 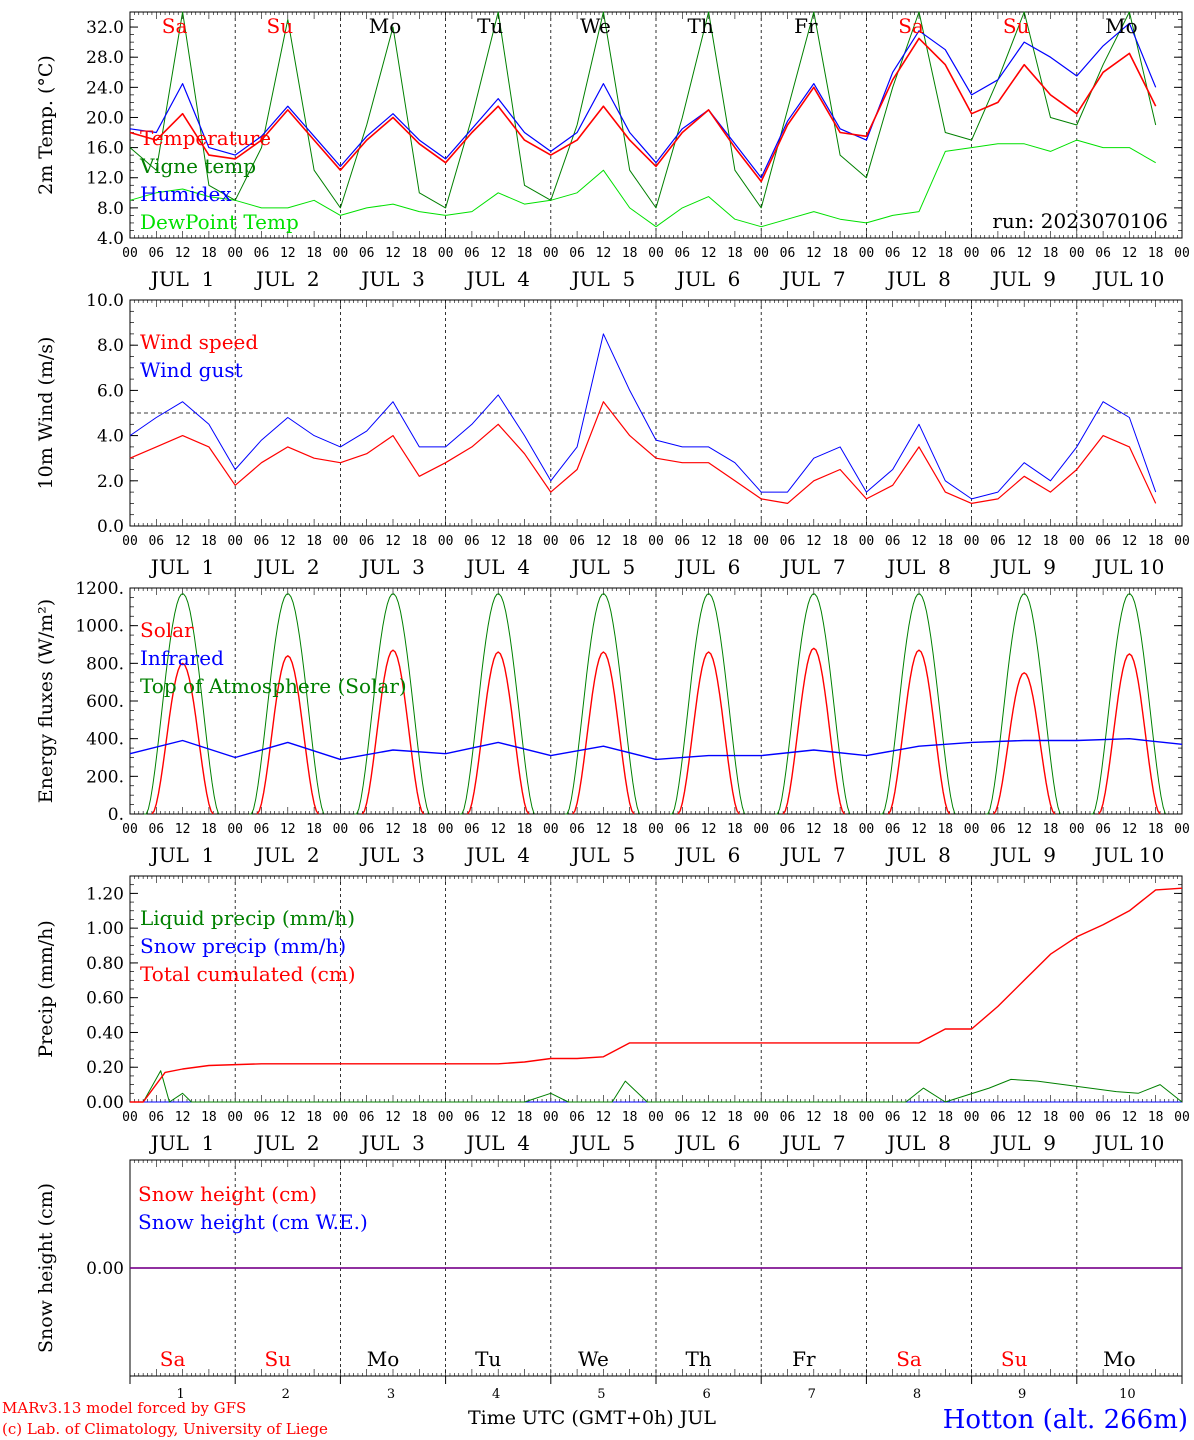 I want to click on legend-entry: Temperature, so click(x=205, y=138).